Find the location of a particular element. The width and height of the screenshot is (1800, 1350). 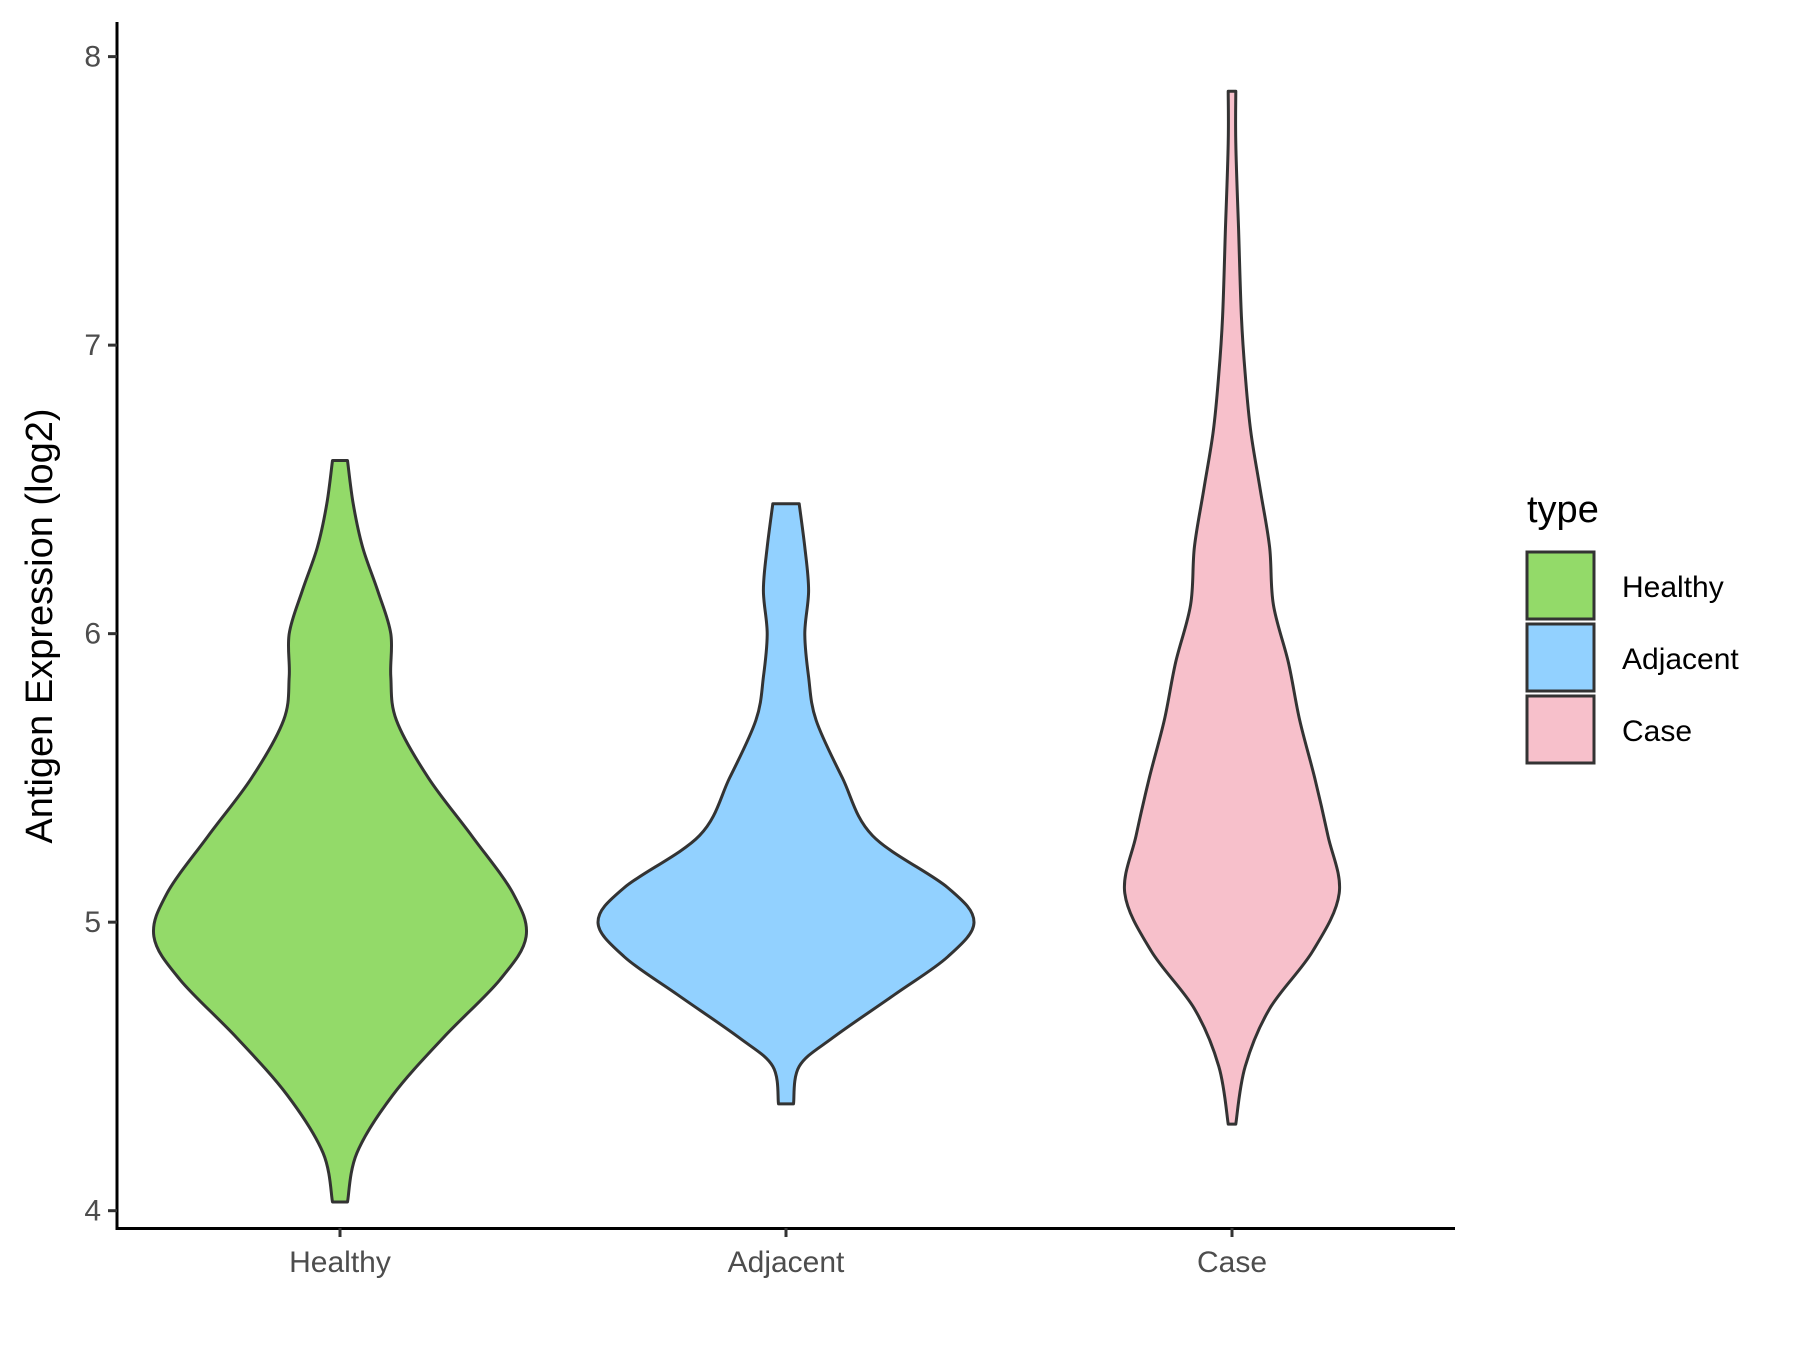

violin-healthy is located at coordinates (340, 831).